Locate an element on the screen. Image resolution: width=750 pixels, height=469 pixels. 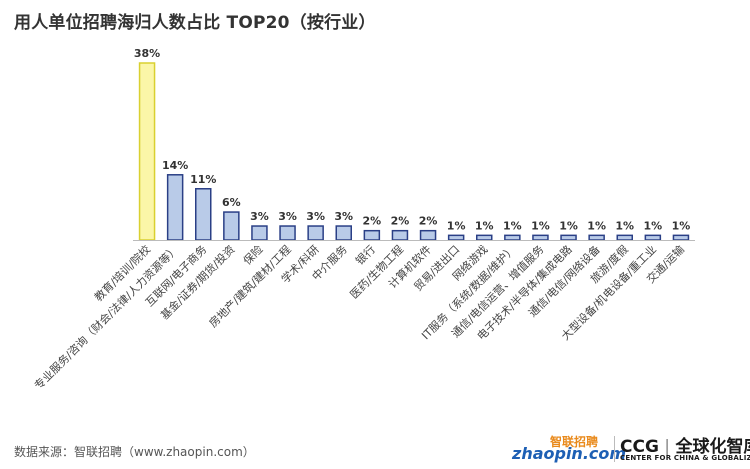
data-source-note: 数据来源：智联招聘（www.zhaopin.com） is located at coordinates (134, 452).